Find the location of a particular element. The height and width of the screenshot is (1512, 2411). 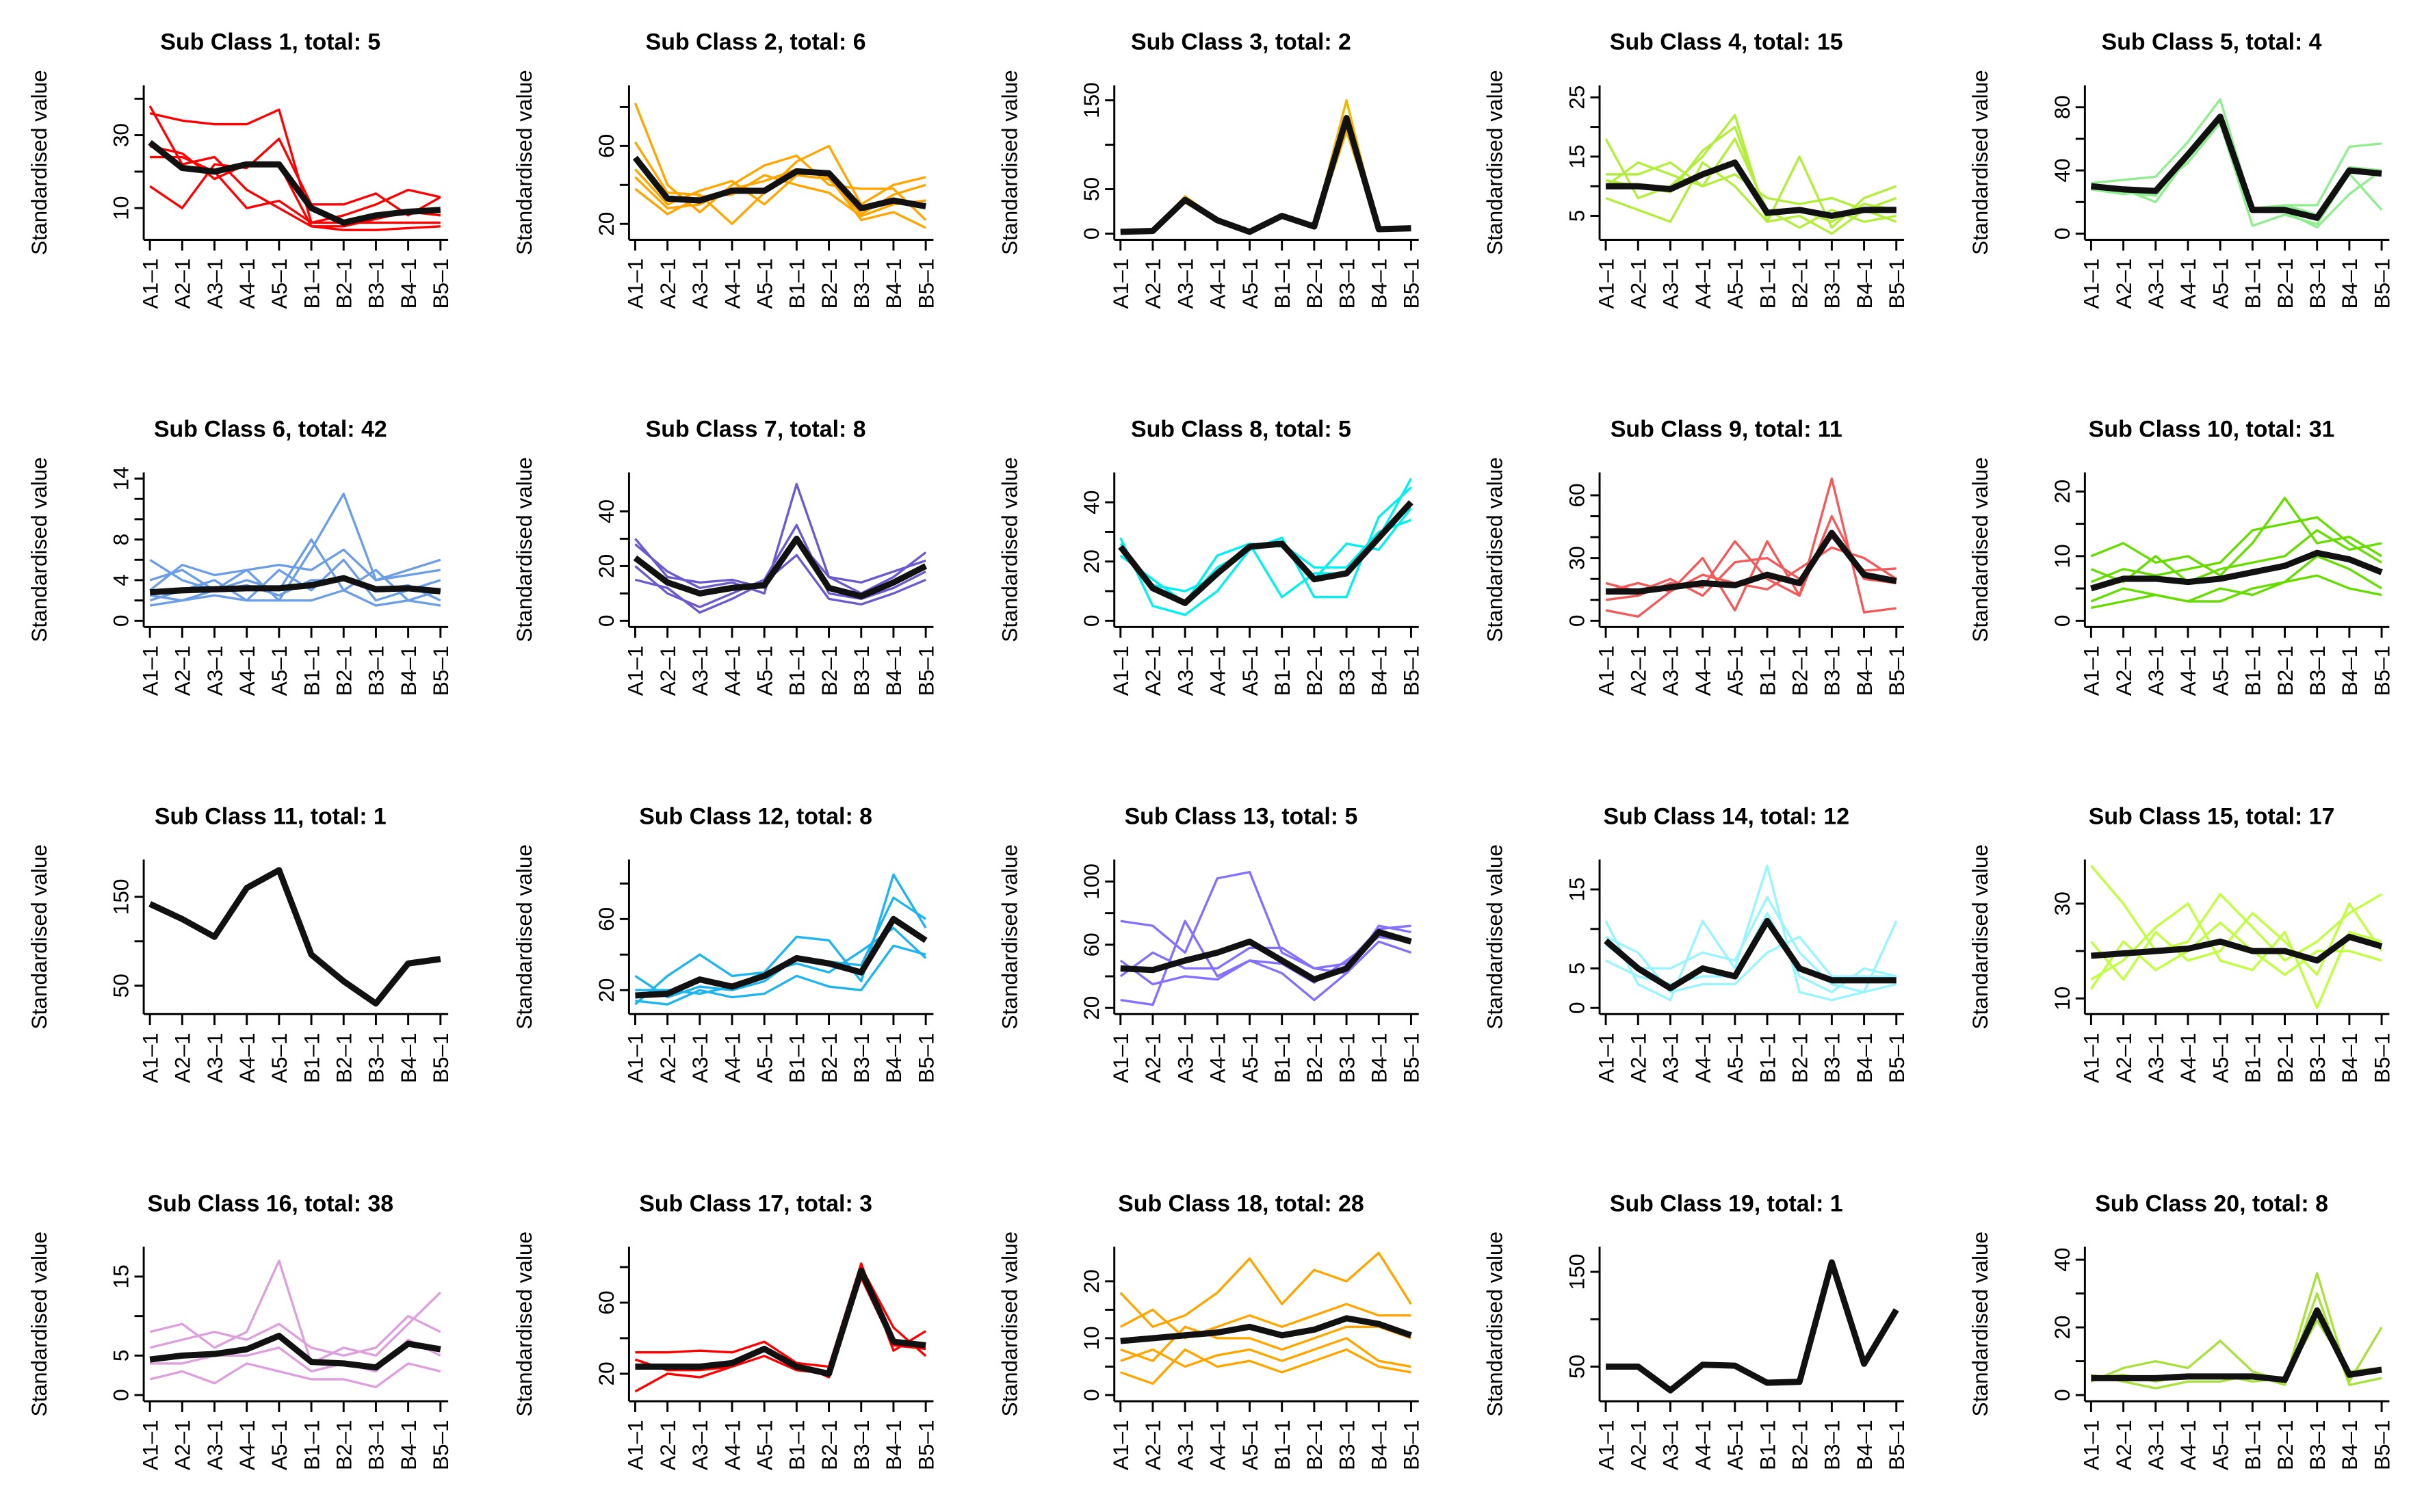

panel-title: Sub Class 10, total: 31 is located at coordinates (2212, 430).